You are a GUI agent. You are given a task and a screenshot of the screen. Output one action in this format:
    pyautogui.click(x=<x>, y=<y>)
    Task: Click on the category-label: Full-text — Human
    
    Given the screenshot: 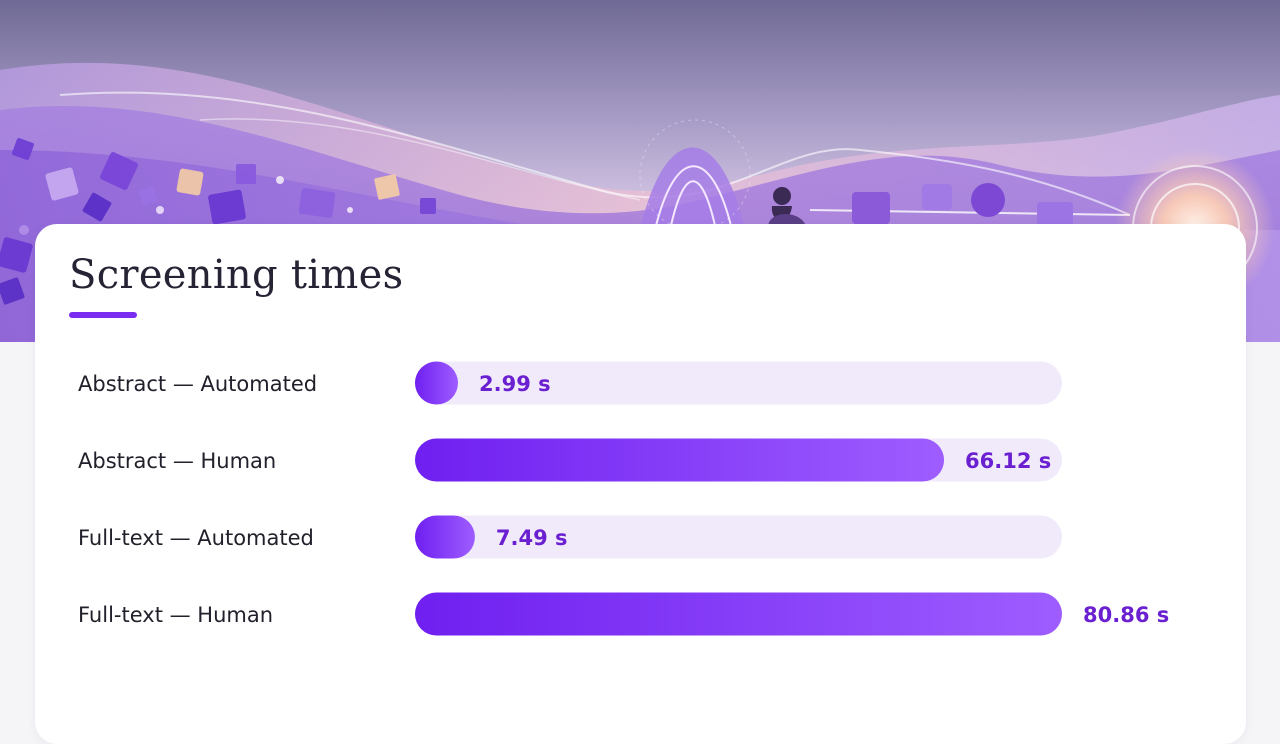 What is the action you would take?
    pyautogui.click(x=175, y=615)
    